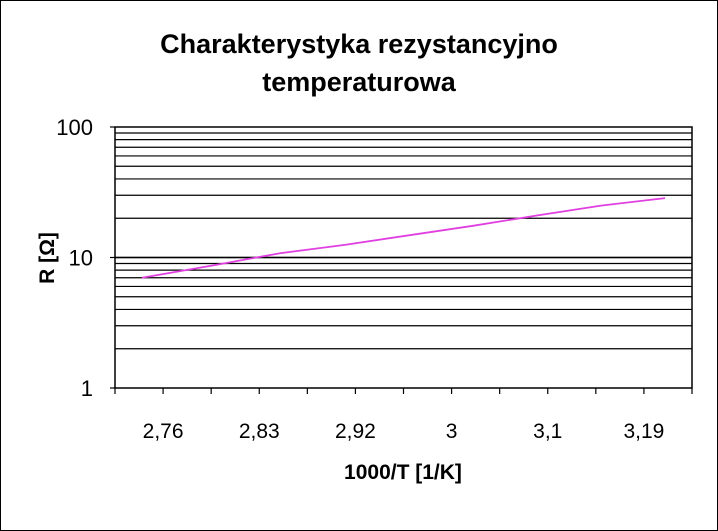 The height and width of the screenshot is (531, 718). What do you see at coordinates (87, 388) in the screenshot?
I see `y-tick-label: 1` at bounding box center [87, 388].